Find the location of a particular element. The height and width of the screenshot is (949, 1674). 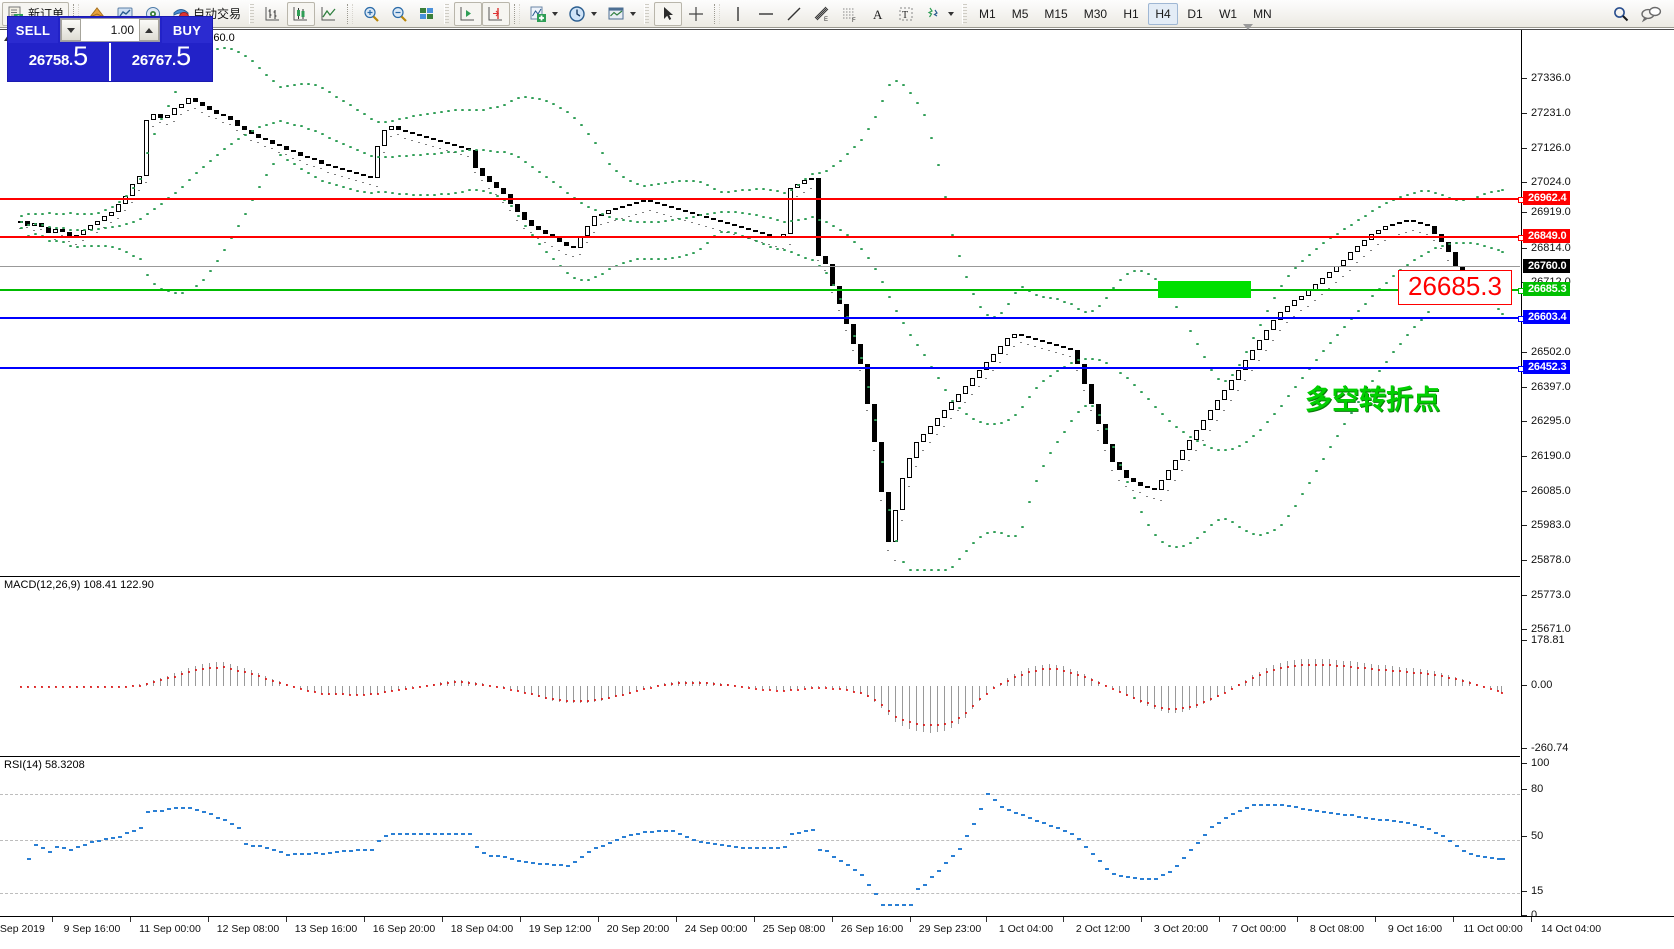

timeframe-button-m5: M5 is located at coordinates (1020, 13).